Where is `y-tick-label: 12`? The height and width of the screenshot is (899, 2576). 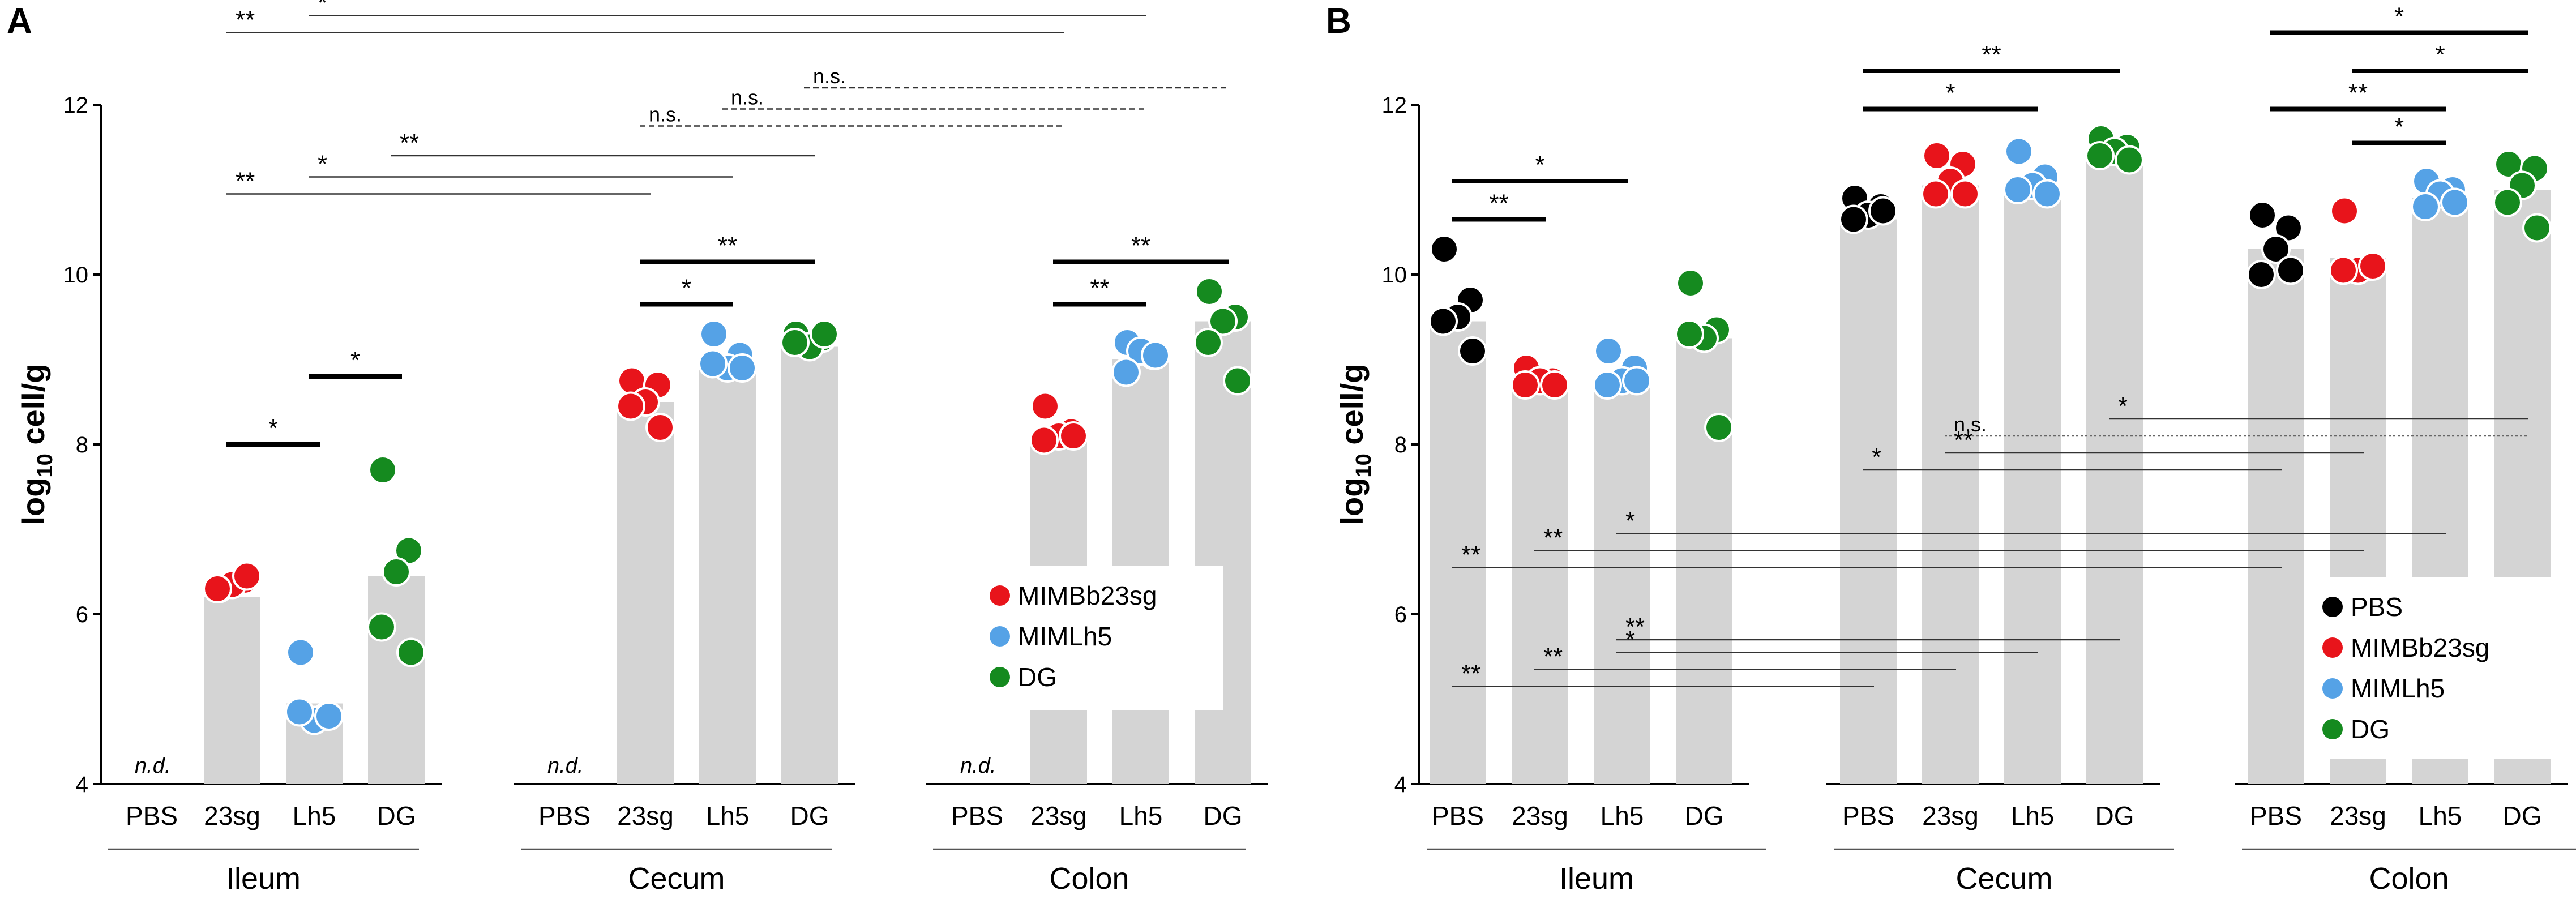
y-tick-label: 12 is located at coordinates (1394, 106).